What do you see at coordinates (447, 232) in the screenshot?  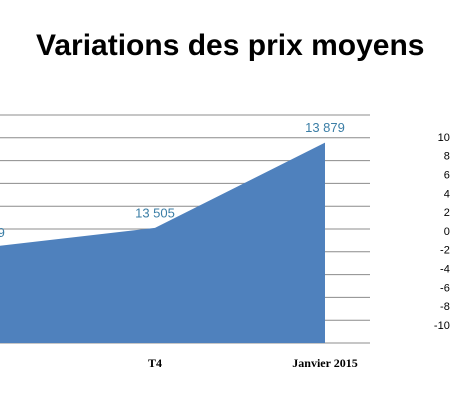 I see `y-tick-label: 0,0` at bounding box center [447, 232].